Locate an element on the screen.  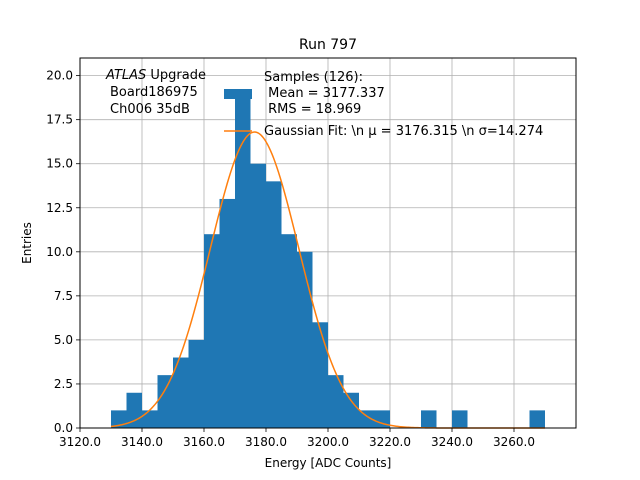
y-axis-ticks: 0.0 2.5 5.0 7.5 10.0 12.5 15.0 17.5 20.0 is located at coordinates (63, 252).